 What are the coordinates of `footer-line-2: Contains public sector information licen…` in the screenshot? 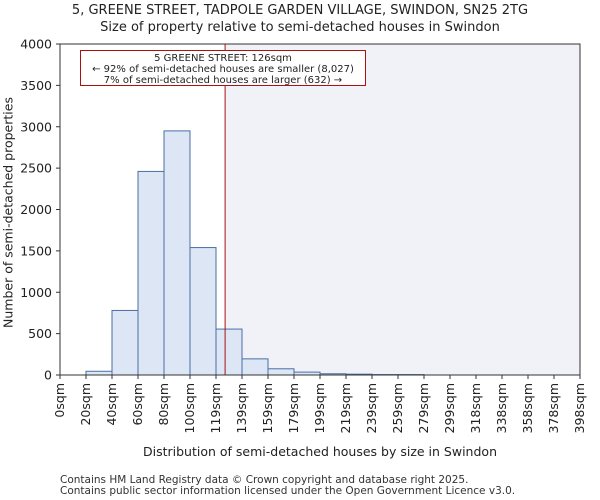 It's located at (288, 491).